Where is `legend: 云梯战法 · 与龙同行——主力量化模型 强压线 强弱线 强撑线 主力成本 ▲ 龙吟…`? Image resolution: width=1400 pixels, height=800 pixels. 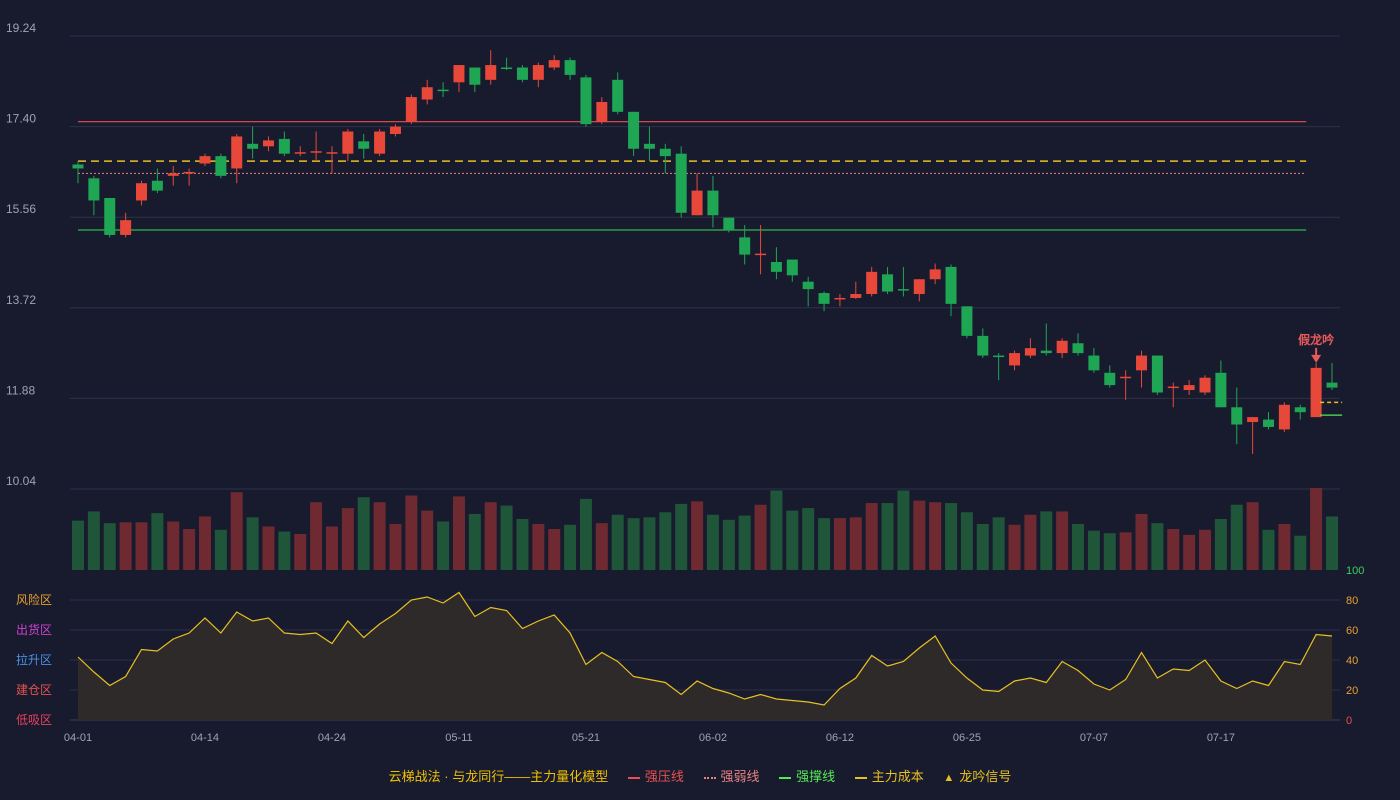 legend: 云梯战法 · 与龙同行——主力量化模型 强压线 强弱线 强撑线 主力成本 ▲ 龙吟… is located at coordinates (700, 776).